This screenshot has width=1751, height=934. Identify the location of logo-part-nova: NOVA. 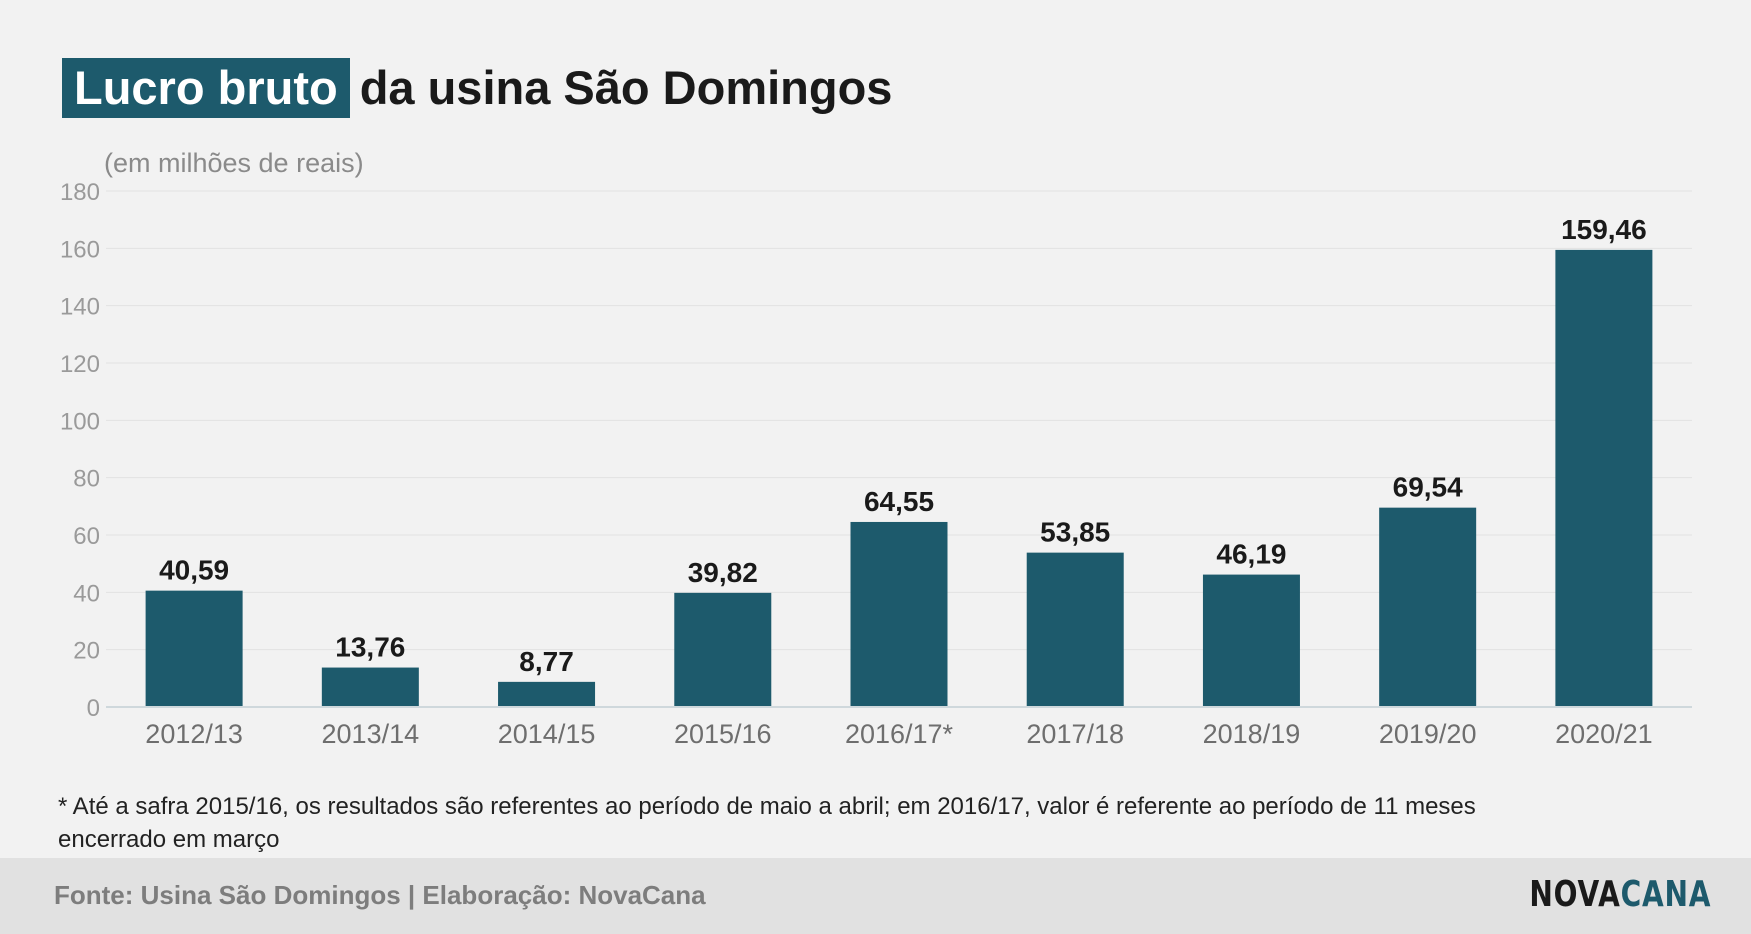
(1575, 894).